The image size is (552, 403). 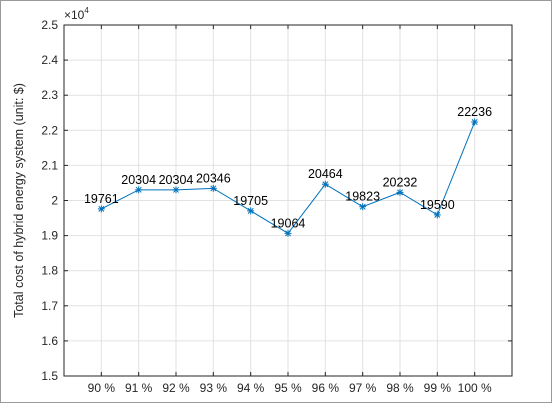 What do you see at coordinates (49, 271) in the screenshot?
I see `y-tick-label: 1.8` at bounding box center [49, 271].